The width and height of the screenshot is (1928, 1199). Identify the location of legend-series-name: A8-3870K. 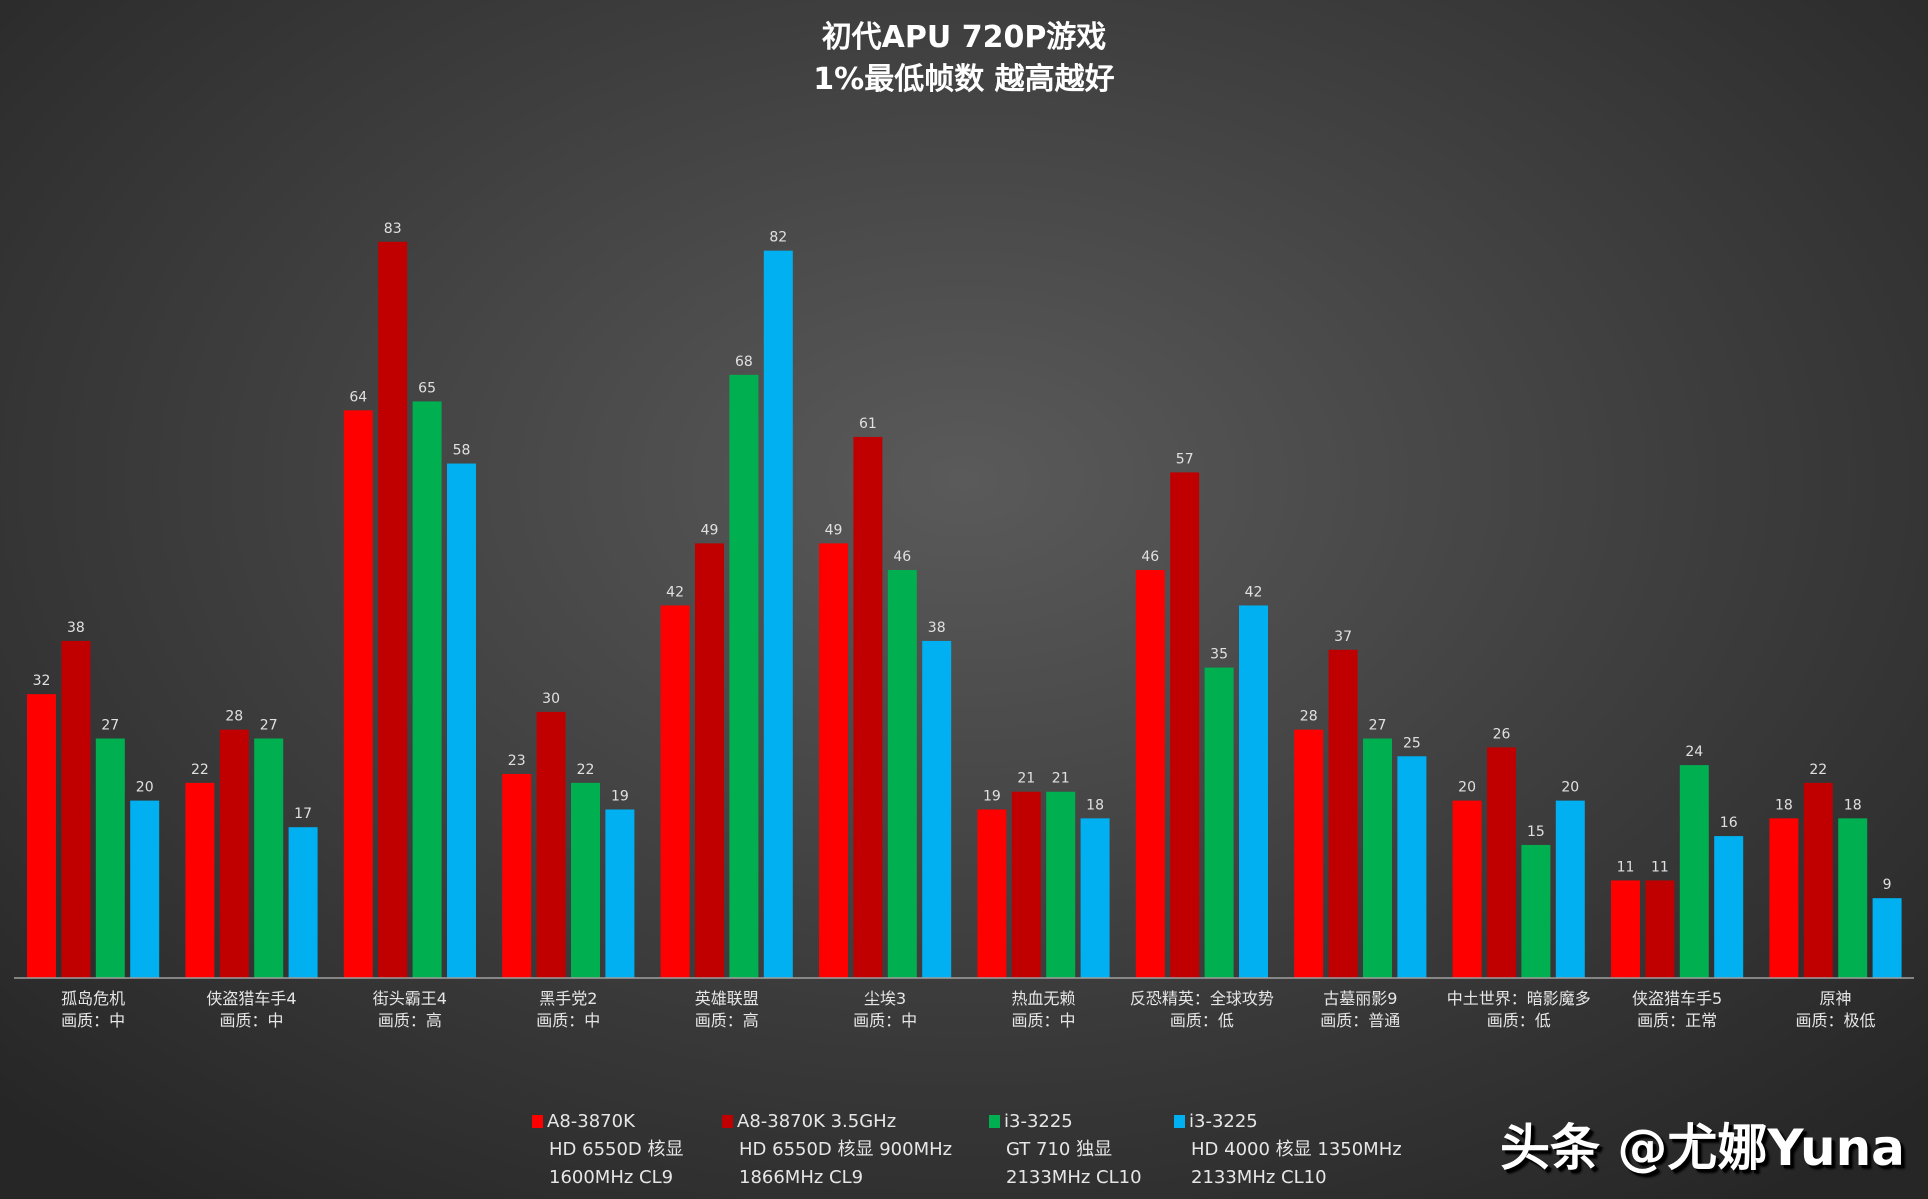
(591, 1121).